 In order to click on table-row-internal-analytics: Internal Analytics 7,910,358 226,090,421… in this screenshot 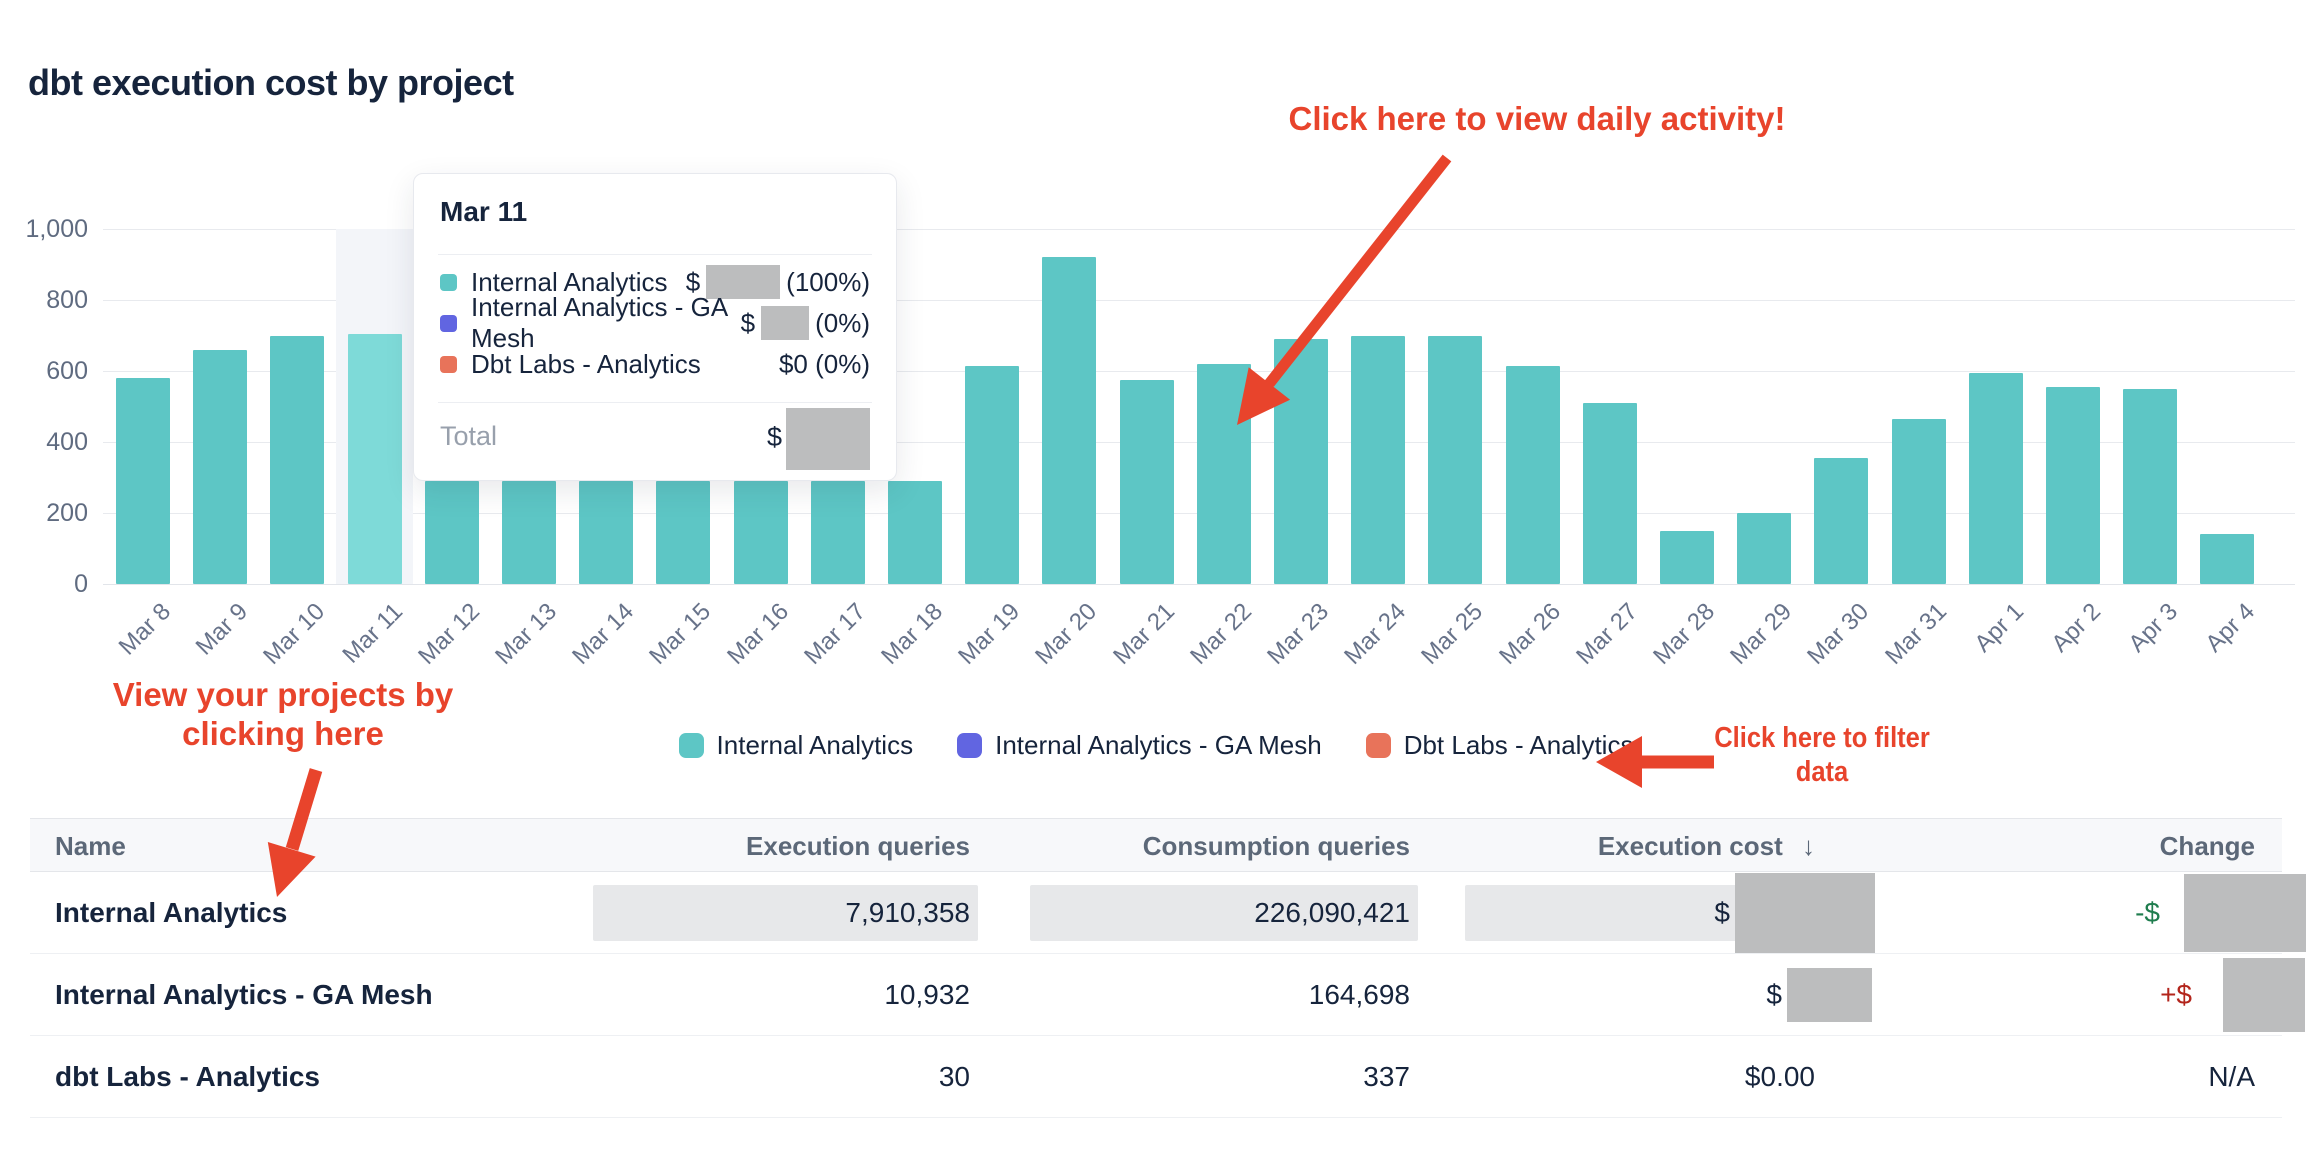, I will do `click(1168, 913)`.